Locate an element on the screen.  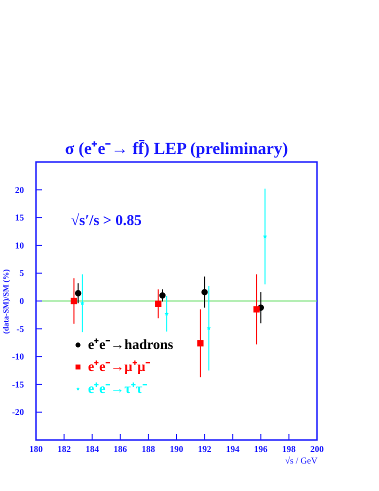
x-tick-label: 190 is located at coordinates (177, 449).